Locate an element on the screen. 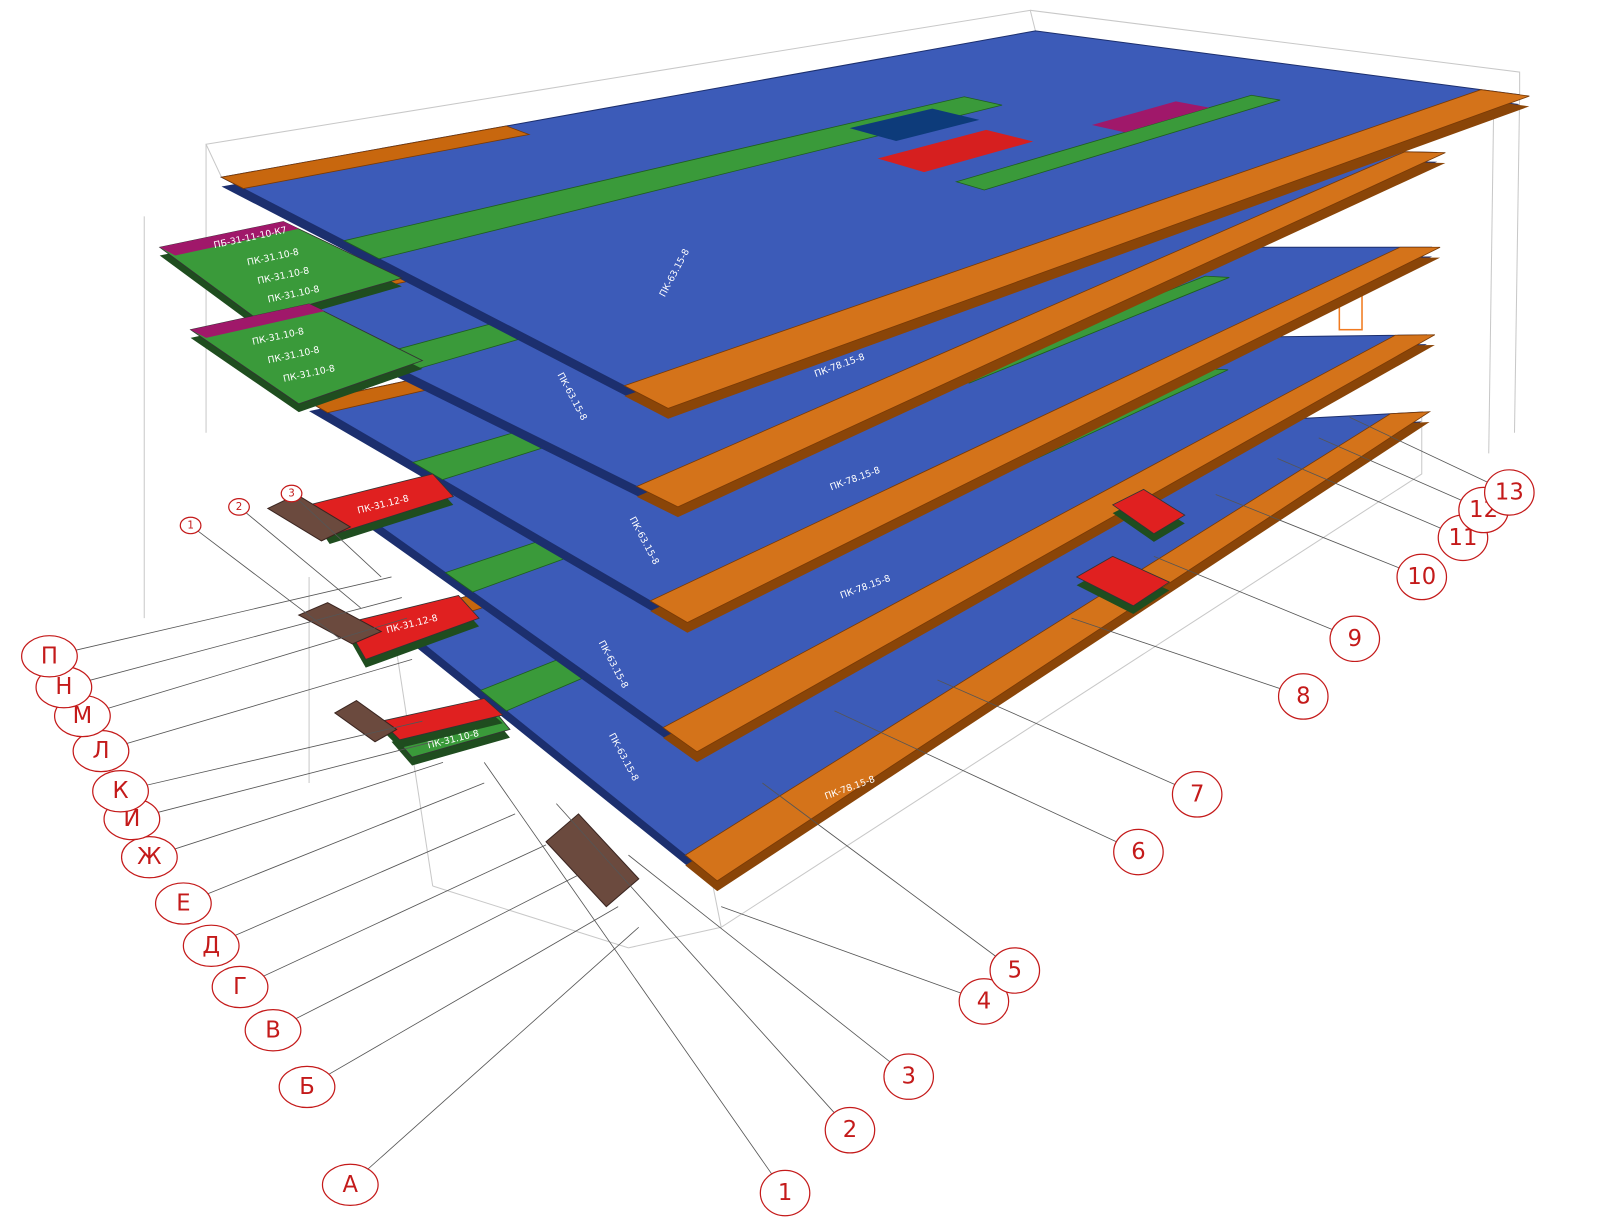 This screenshot has width=1600, height=1225. axis-label: В is located at coordinates (273, 1030).